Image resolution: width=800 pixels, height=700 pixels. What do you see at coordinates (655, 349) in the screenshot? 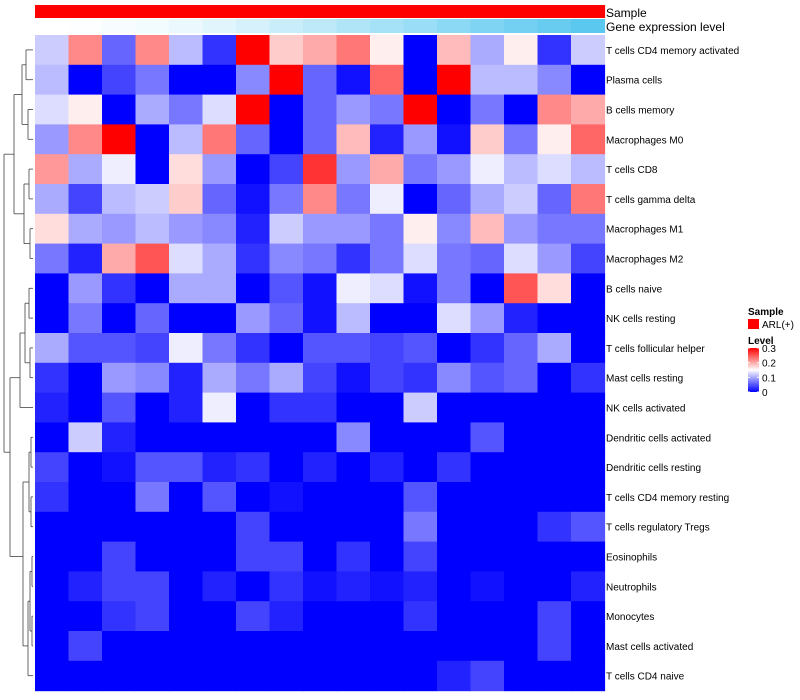
I see `row-label: T cells follicular helper` at bounding box center [655, 349].